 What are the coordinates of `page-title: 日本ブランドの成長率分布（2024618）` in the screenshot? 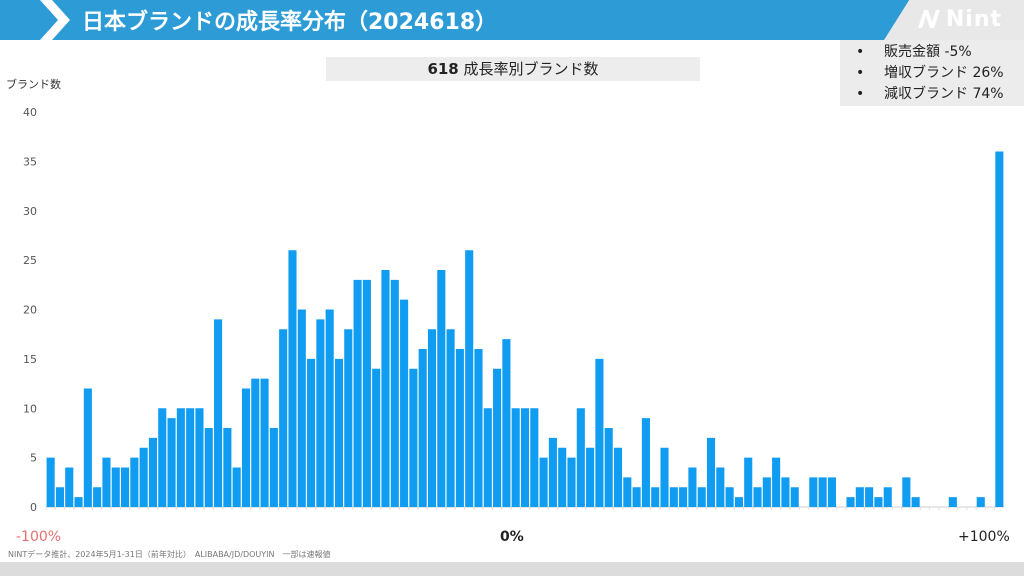 It's located at (290, 22).